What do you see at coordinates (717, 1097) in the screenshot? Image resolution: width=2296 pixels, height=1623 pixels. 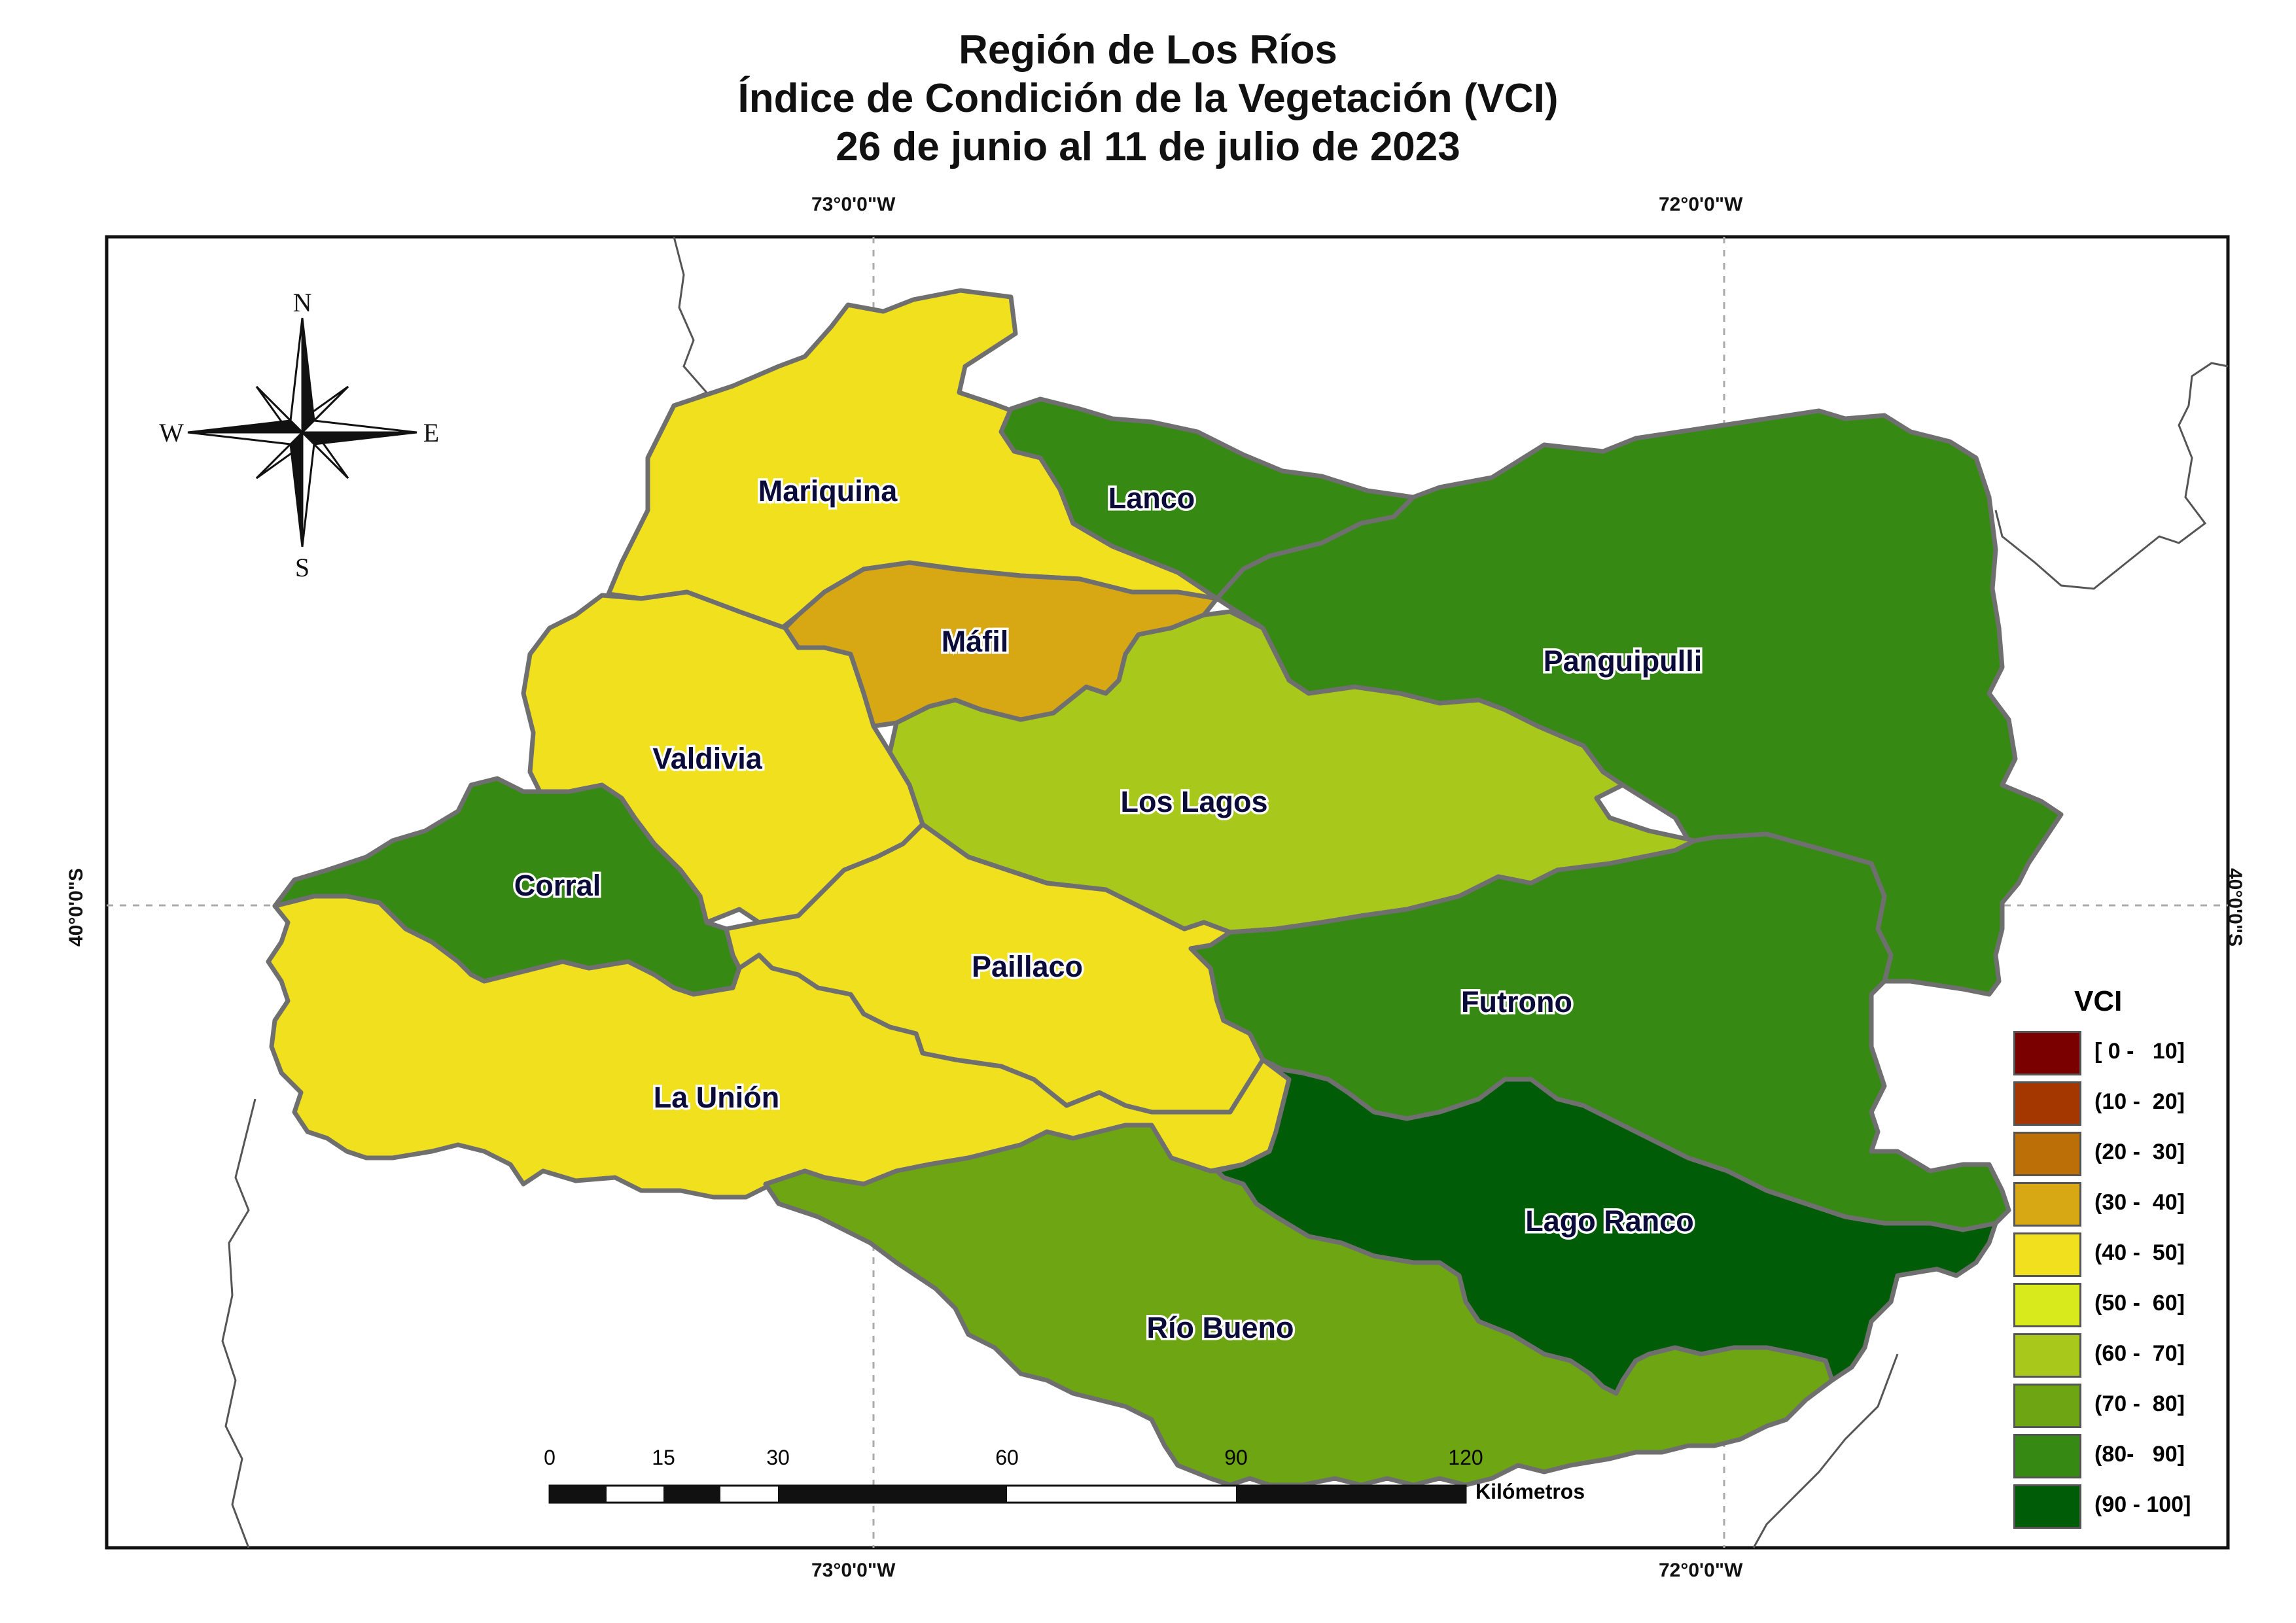 I see `label-launion: La Unión` at bounding box center [717, 1097].